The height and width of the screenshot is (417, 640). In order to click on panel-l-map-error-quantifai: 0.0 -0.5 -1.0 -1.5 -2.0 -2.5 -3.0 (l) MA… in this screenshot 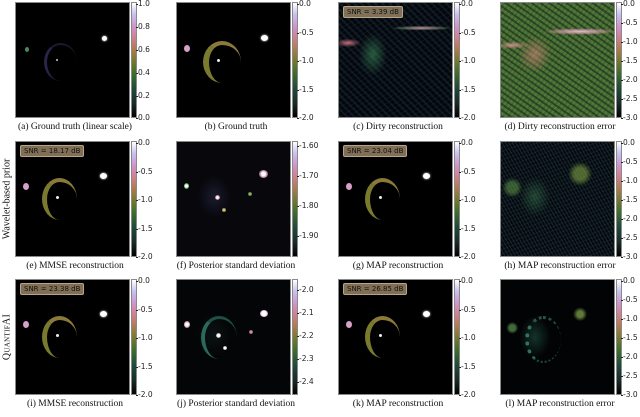, I will do `click(570, 346)`.